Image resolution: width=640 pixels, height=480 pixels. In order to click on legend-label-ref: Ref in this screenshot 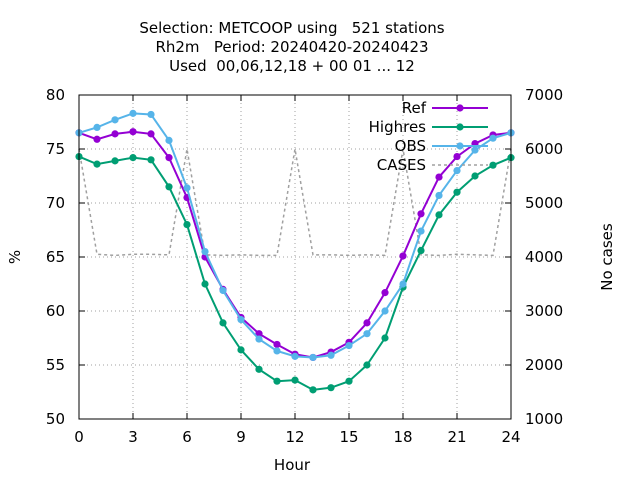, I will do `click(414, 108)`.